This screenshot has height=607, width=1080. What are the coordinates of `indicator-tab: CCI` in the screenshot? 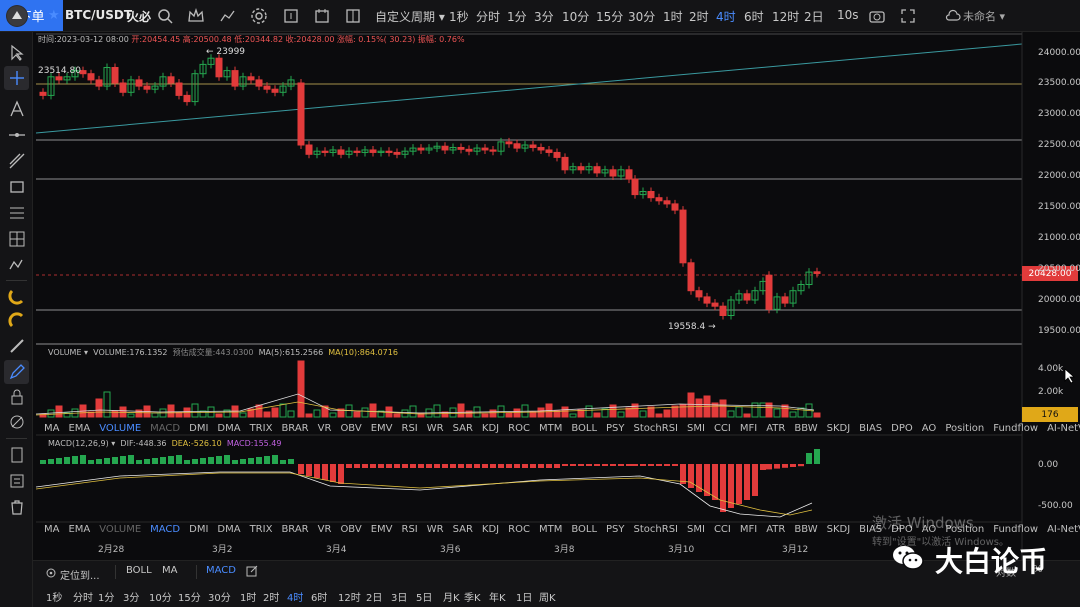 It's located at (722, 529).